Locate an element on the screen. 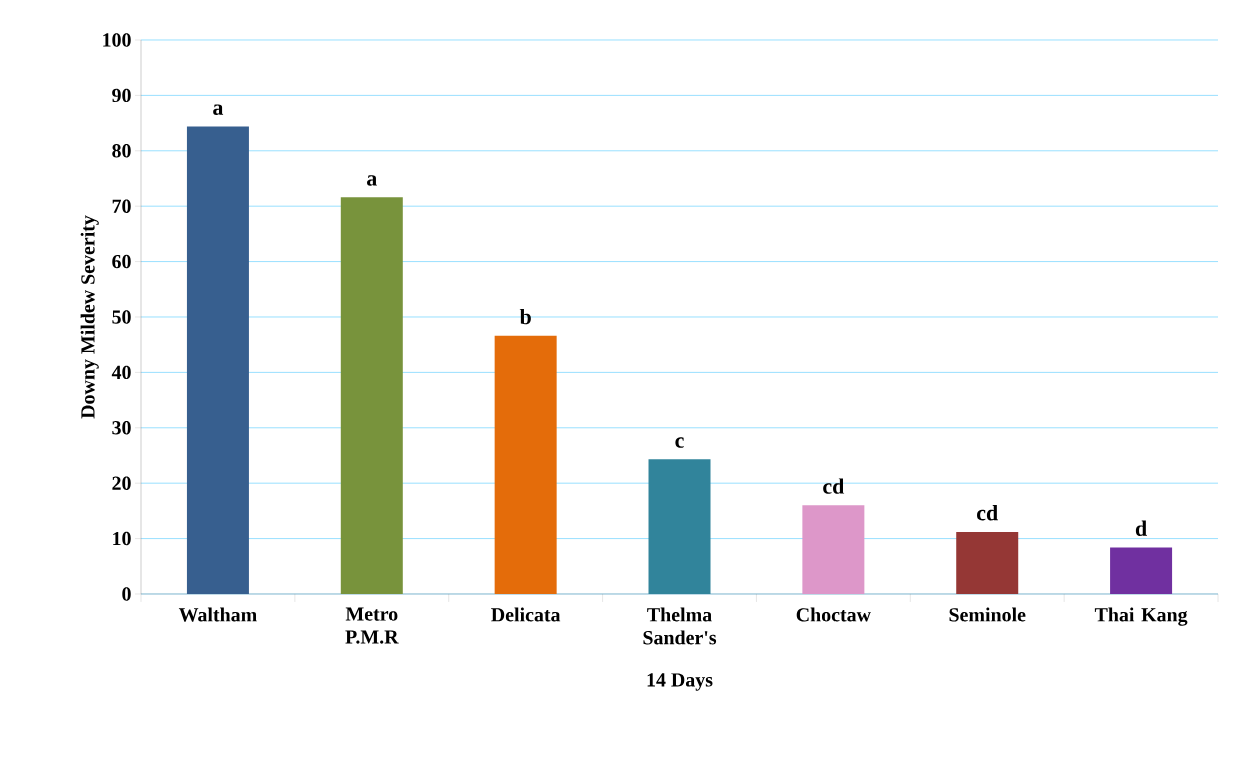  annotation: d is located at coordinates (1141, 528).